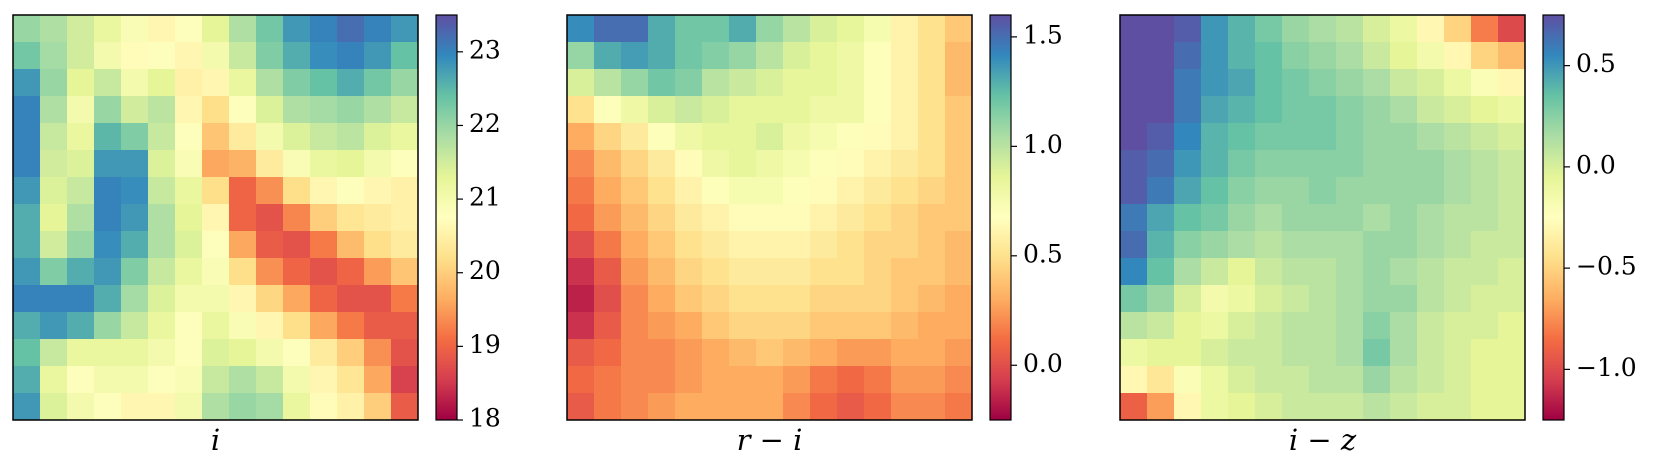 This screenshot has width=1661, height=469. What do you see at coordinates (1043, 363) in the screenshot?
I see `colorbar-tick-label: 0.0` at bounding box center [1043, 363].